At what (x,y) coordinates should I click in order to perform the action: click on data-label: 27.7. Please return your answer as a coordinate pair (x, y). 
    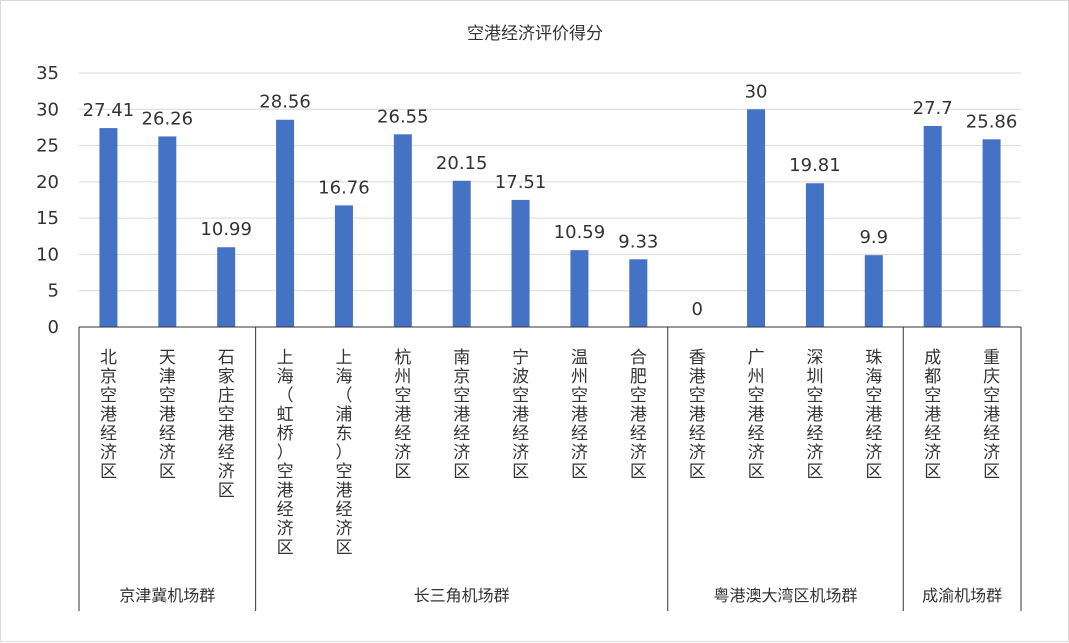
    Looking at the image, I should click on (933, 108).